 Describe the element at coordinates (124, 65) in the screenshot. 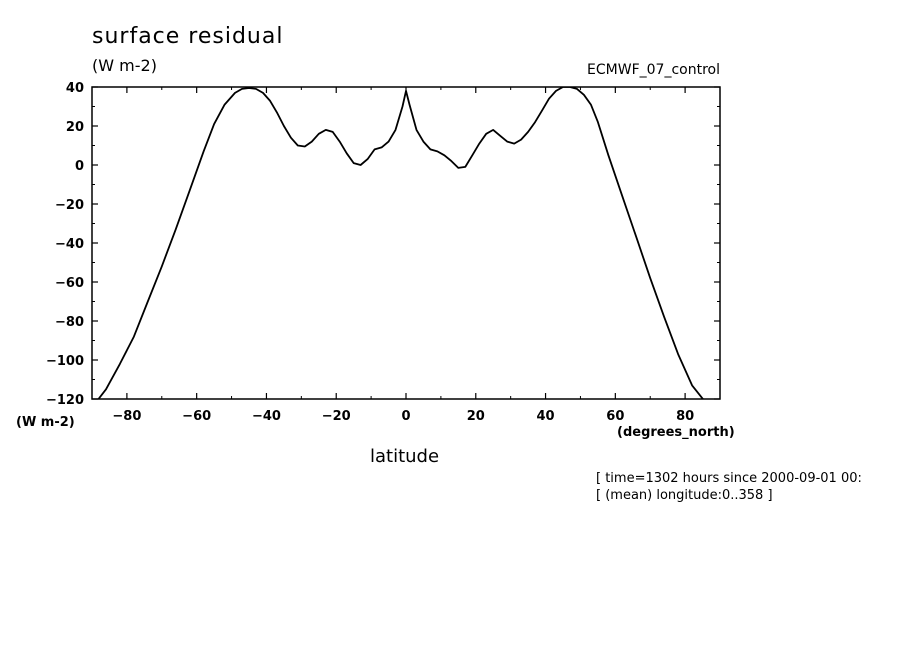

I see `title-units: (W m-2)` at that location.